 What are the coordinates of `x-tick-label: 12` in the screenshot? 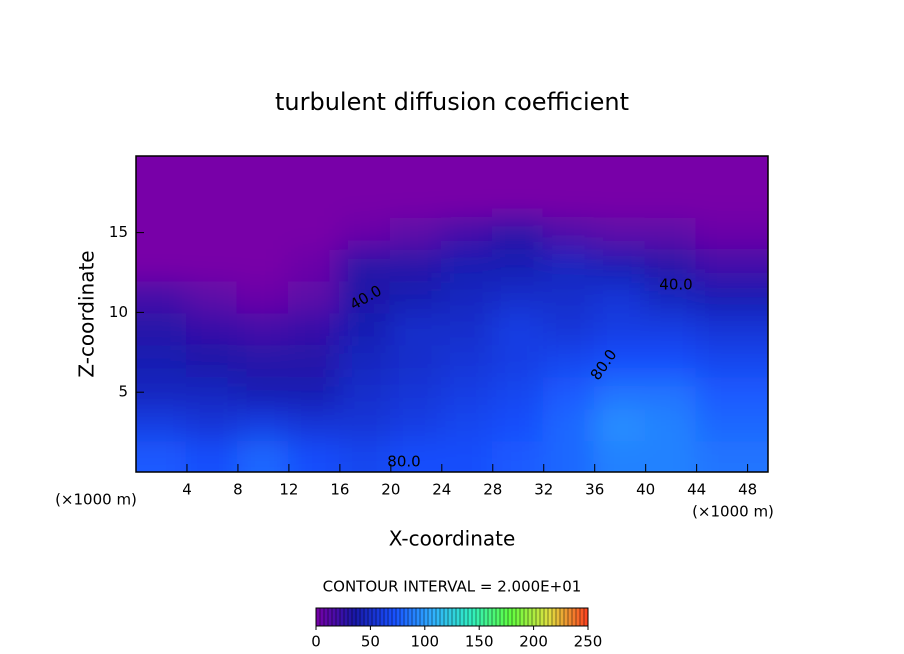 It's located at (288, 490).